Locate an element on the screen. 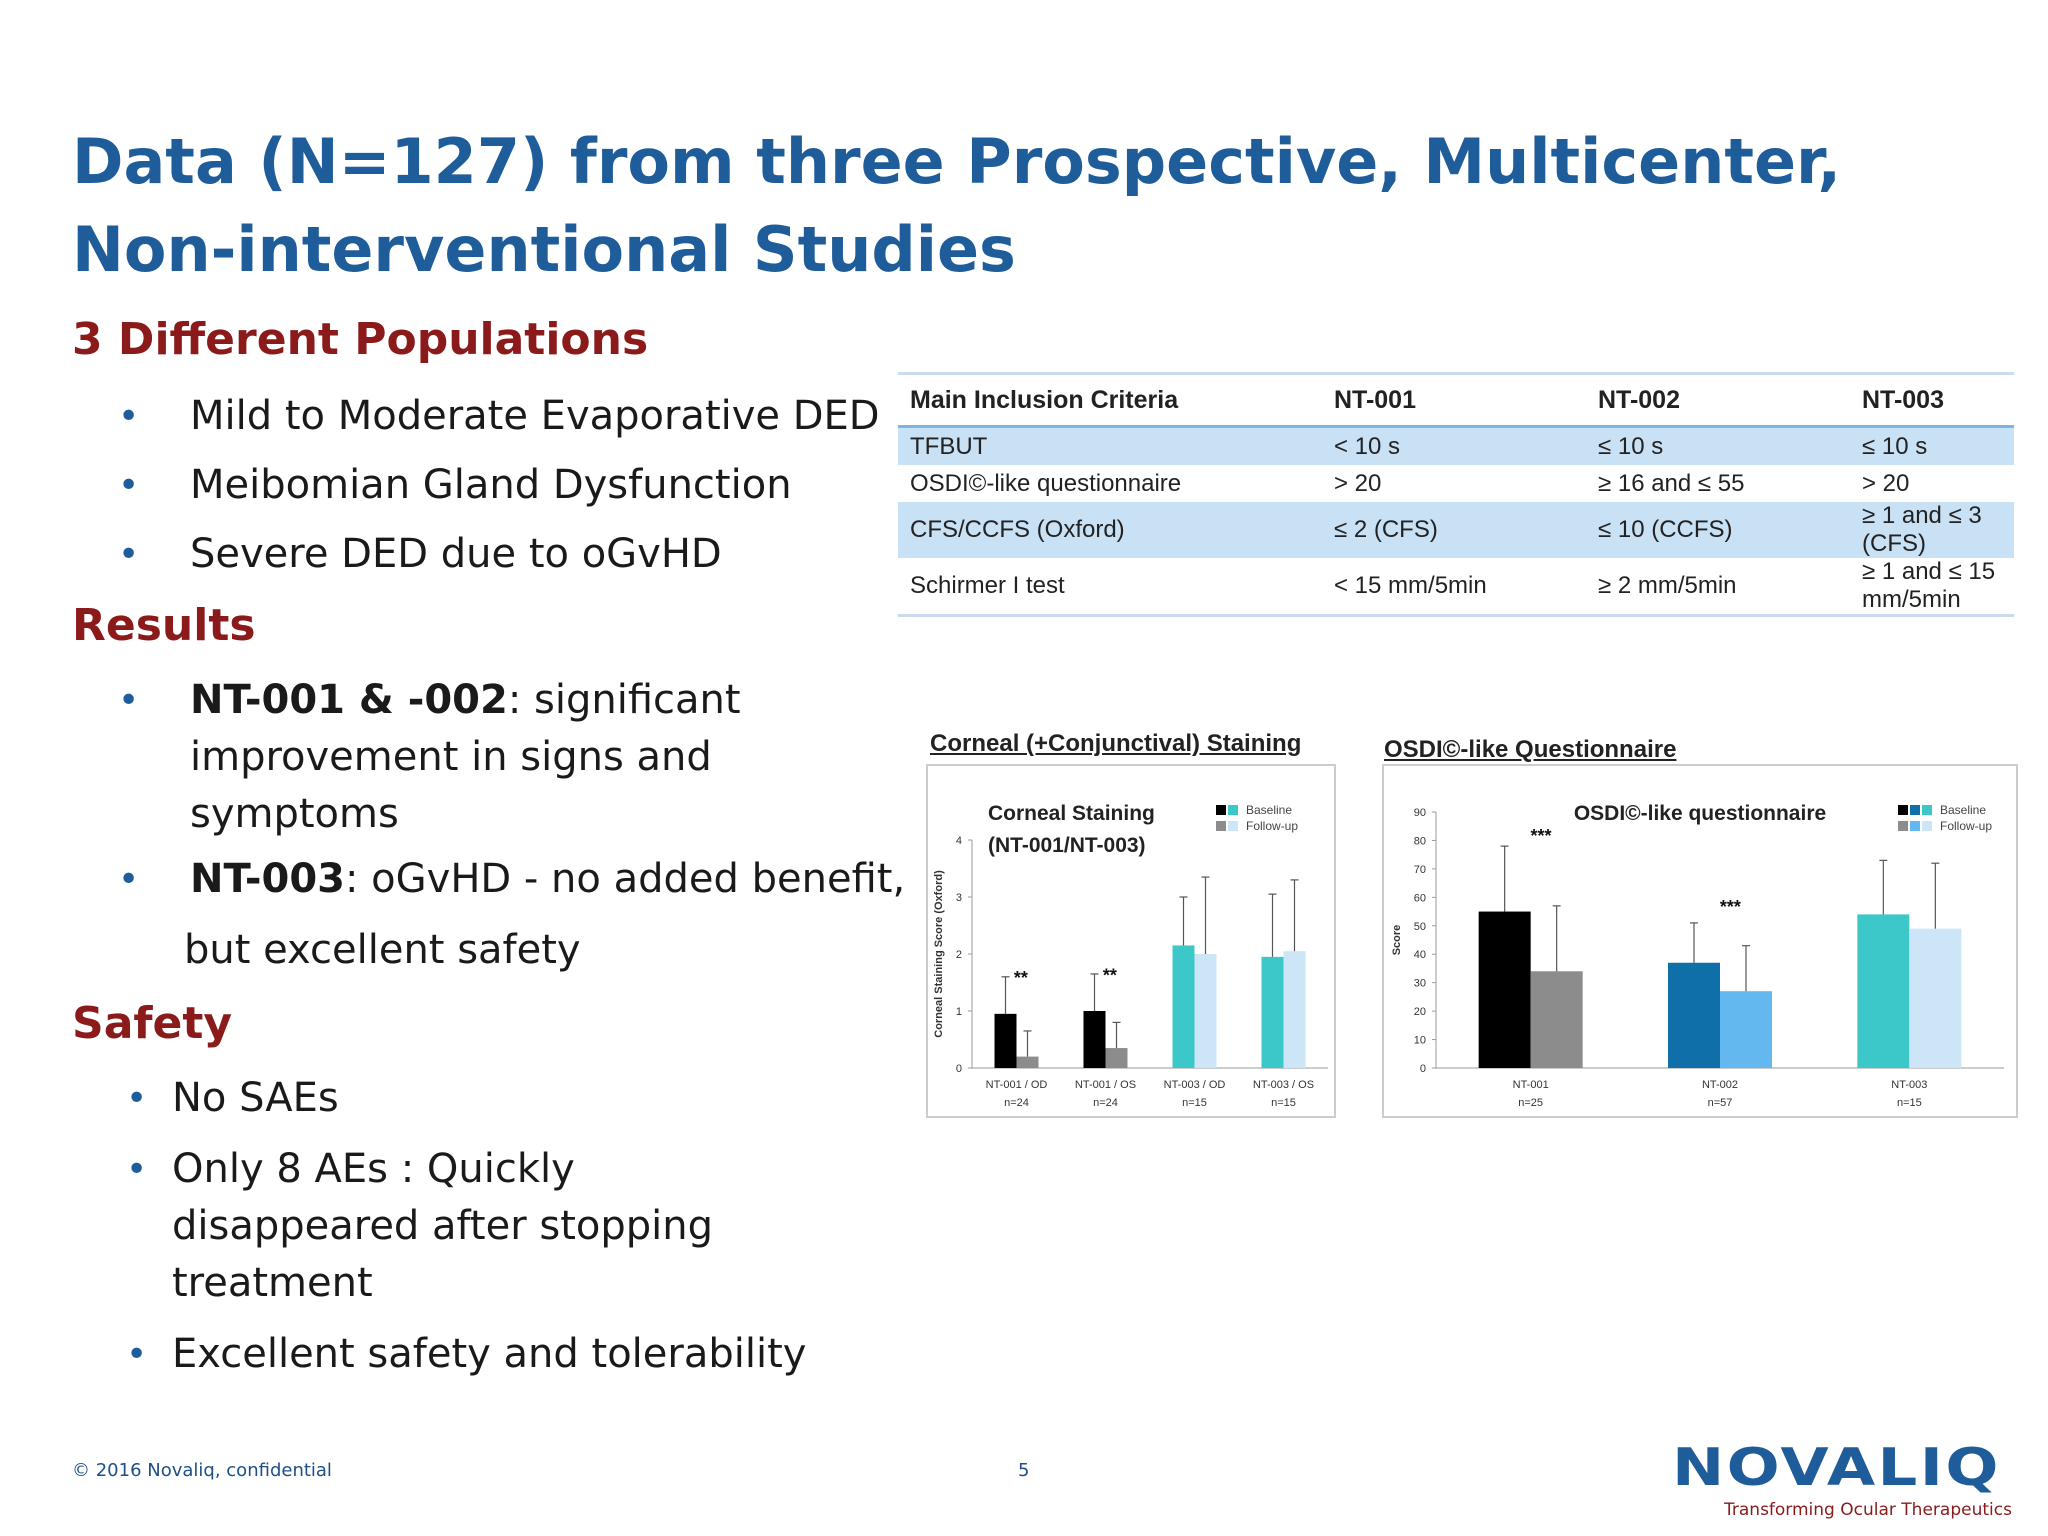 This screenshot has width=2048, height=1536. list-item: • Excellent safety and tolerability is located at coordinates (452, 1354).